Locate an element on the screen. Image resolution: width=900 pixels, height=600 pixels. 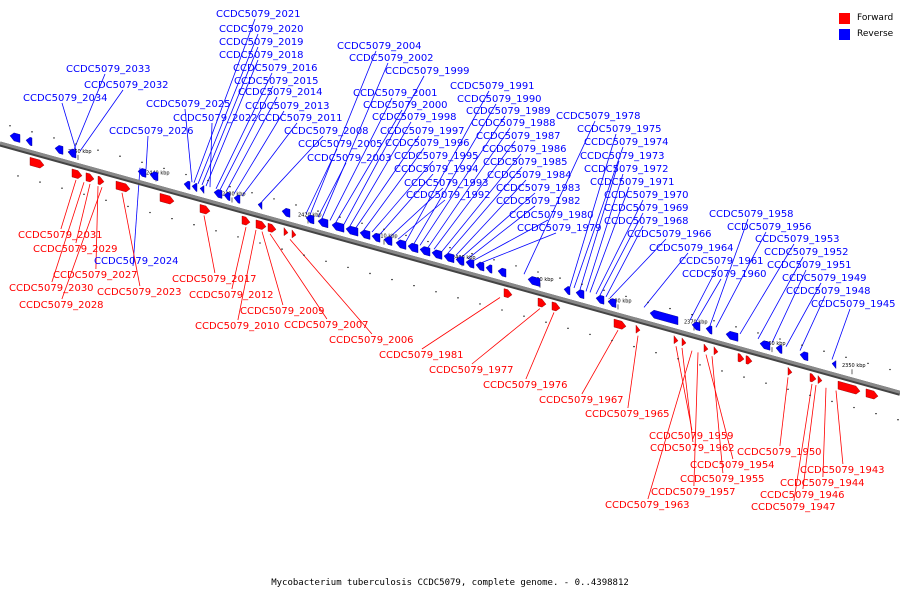
legend-reverse-label: Reverse is located at coordinates (875, 34).